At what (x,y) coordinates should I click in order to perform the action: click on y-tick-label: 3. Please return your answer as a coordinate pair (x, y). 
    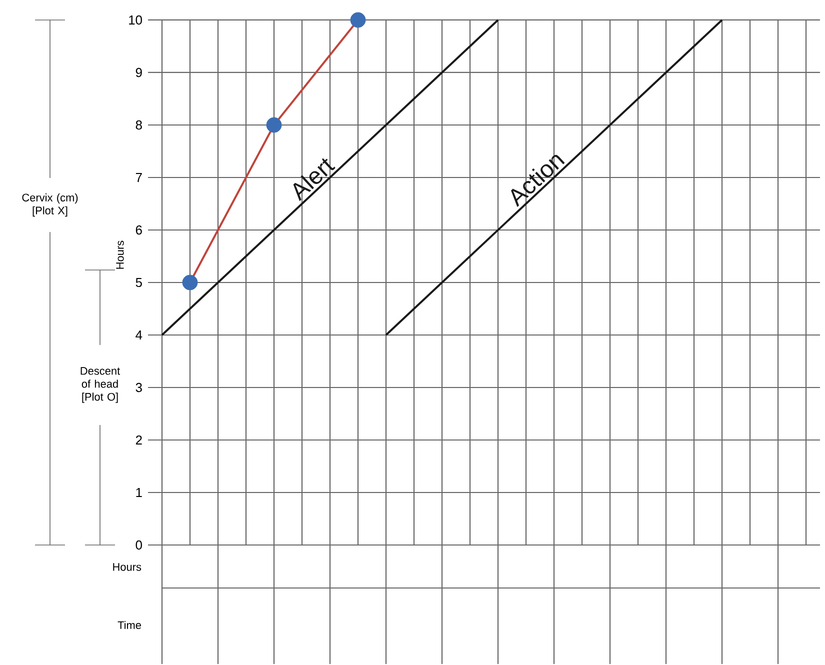
    Looking at the image, I should click on (139, 387).